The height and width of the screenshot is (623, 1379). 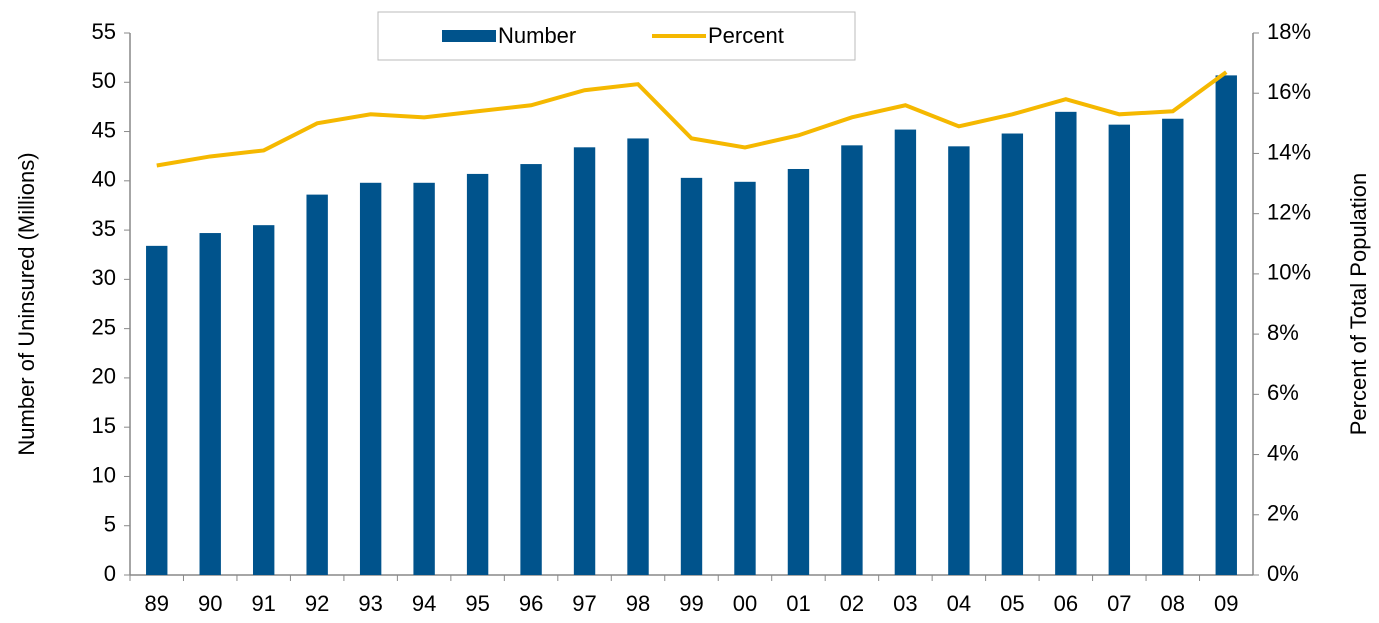 I want to click on y2-tick-label: 10%, so click(x=1289, y=272).